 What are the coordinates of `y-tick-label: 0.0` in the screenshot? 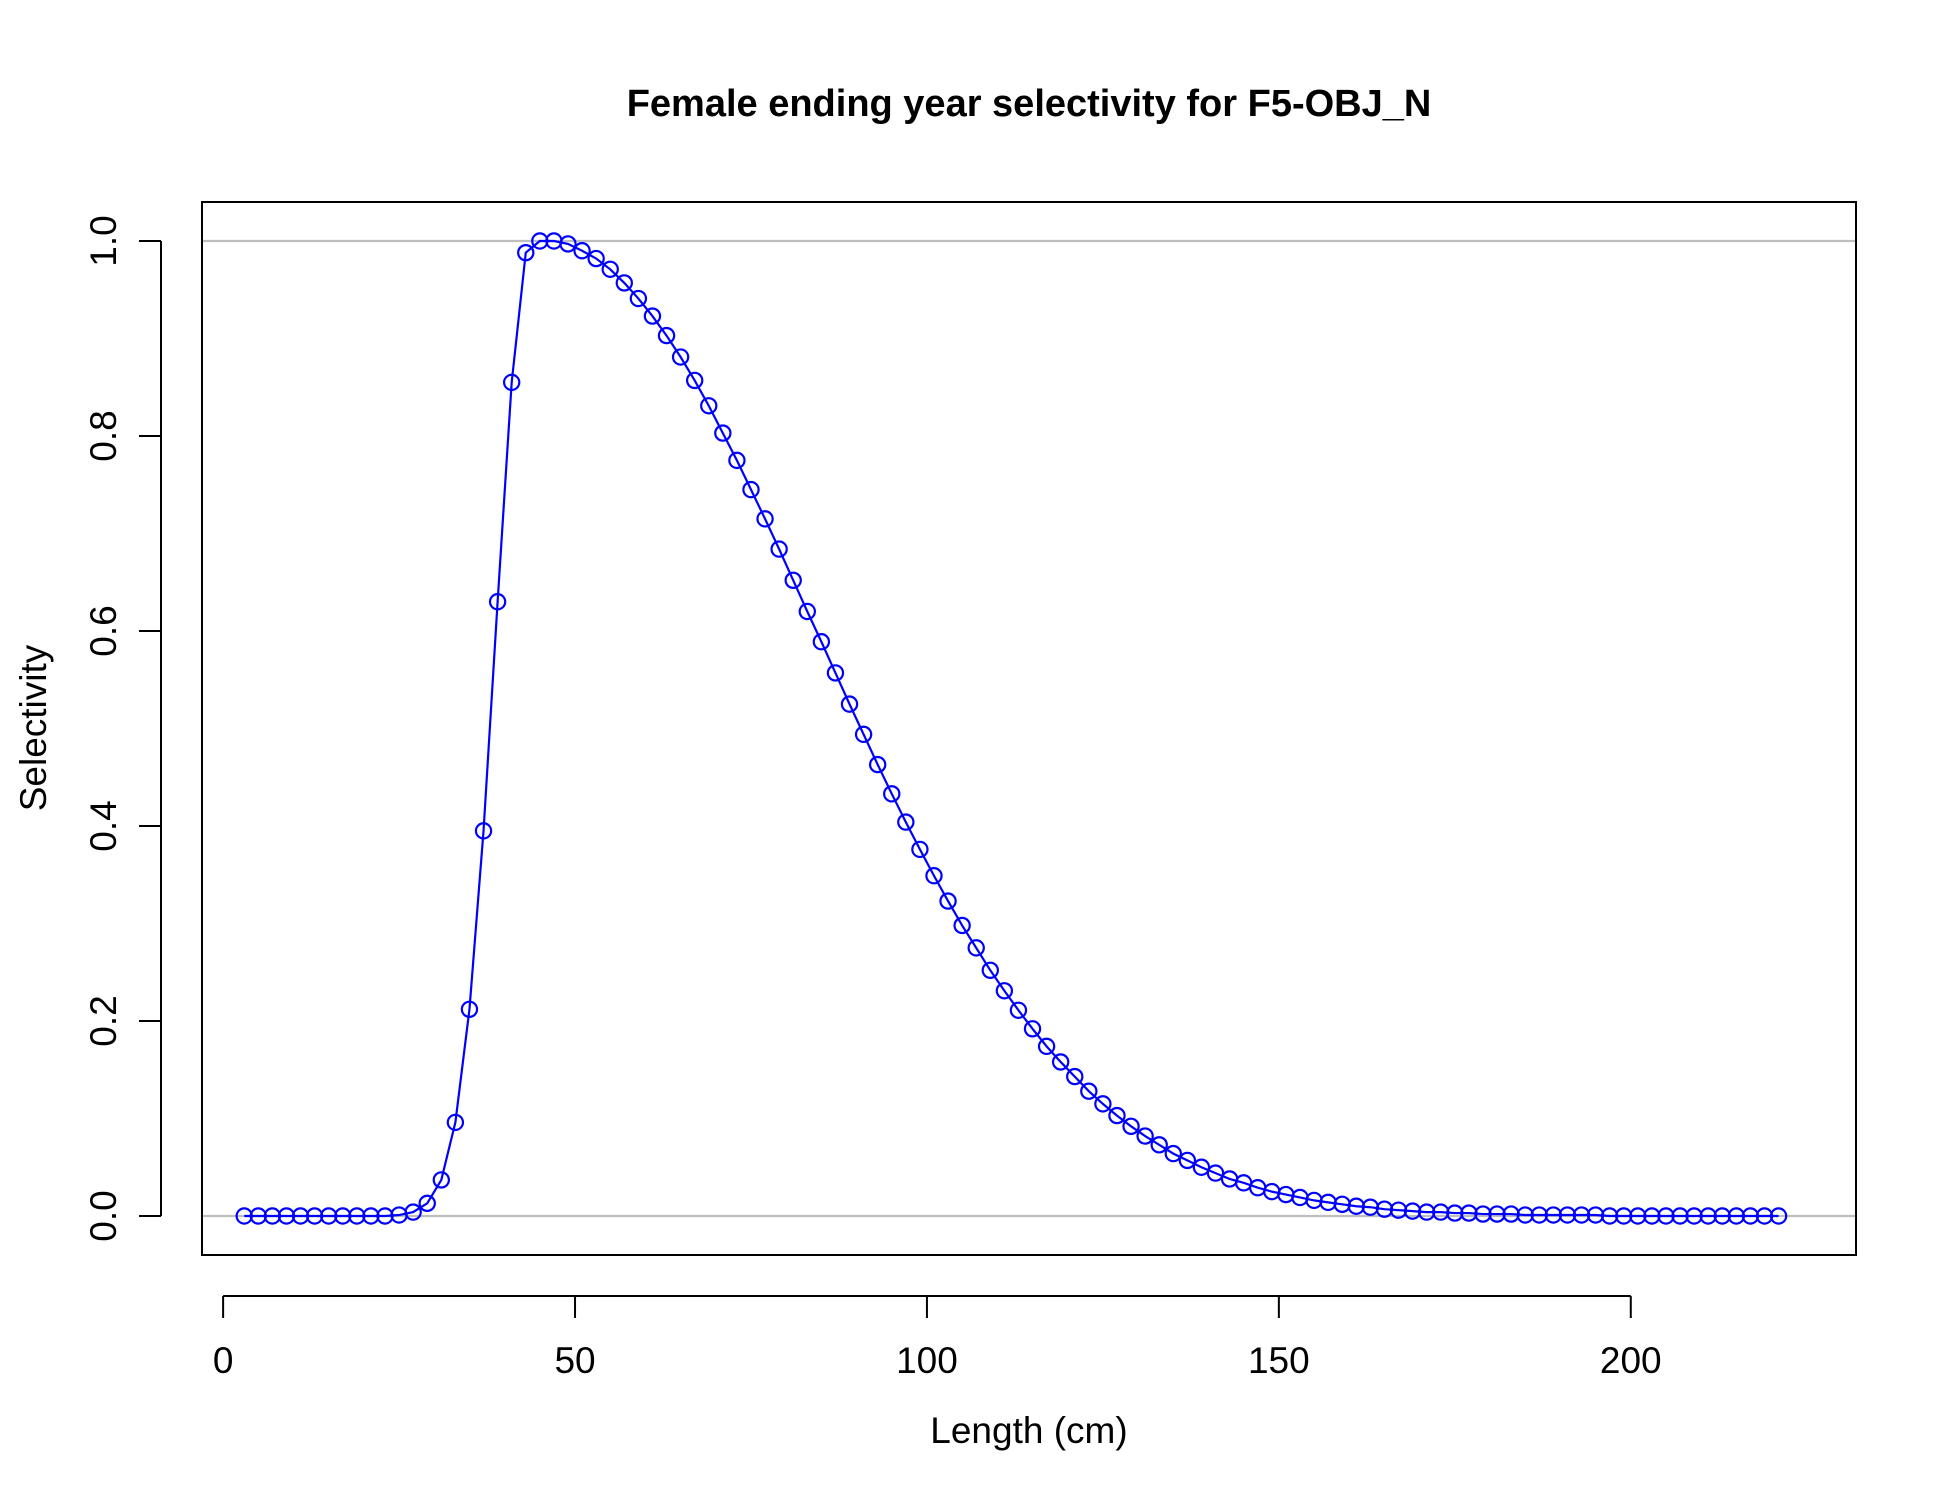 It's located at (103, 1215).